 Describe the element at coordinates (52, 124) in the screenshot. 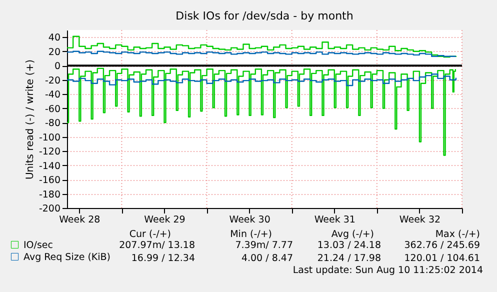

I see `y-tick-label: -80` at that location.